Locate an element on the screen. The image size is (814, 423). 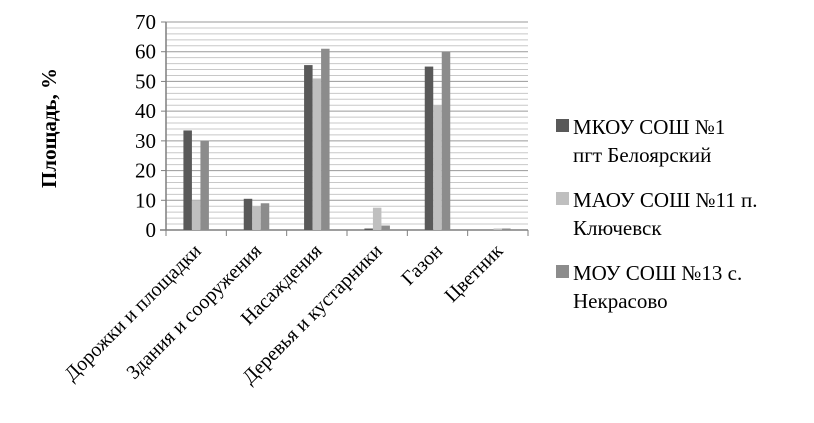
y-axis-title: Площадь, % is located at coordinates (49, 128).